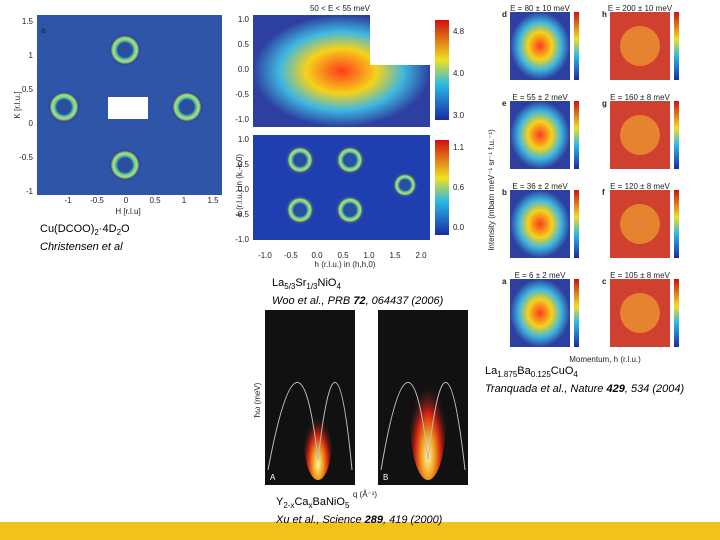 The height and width of the screenshot is (540, 720). I want to click on citation-part: Woo et al., PRB, so click(313, 301).